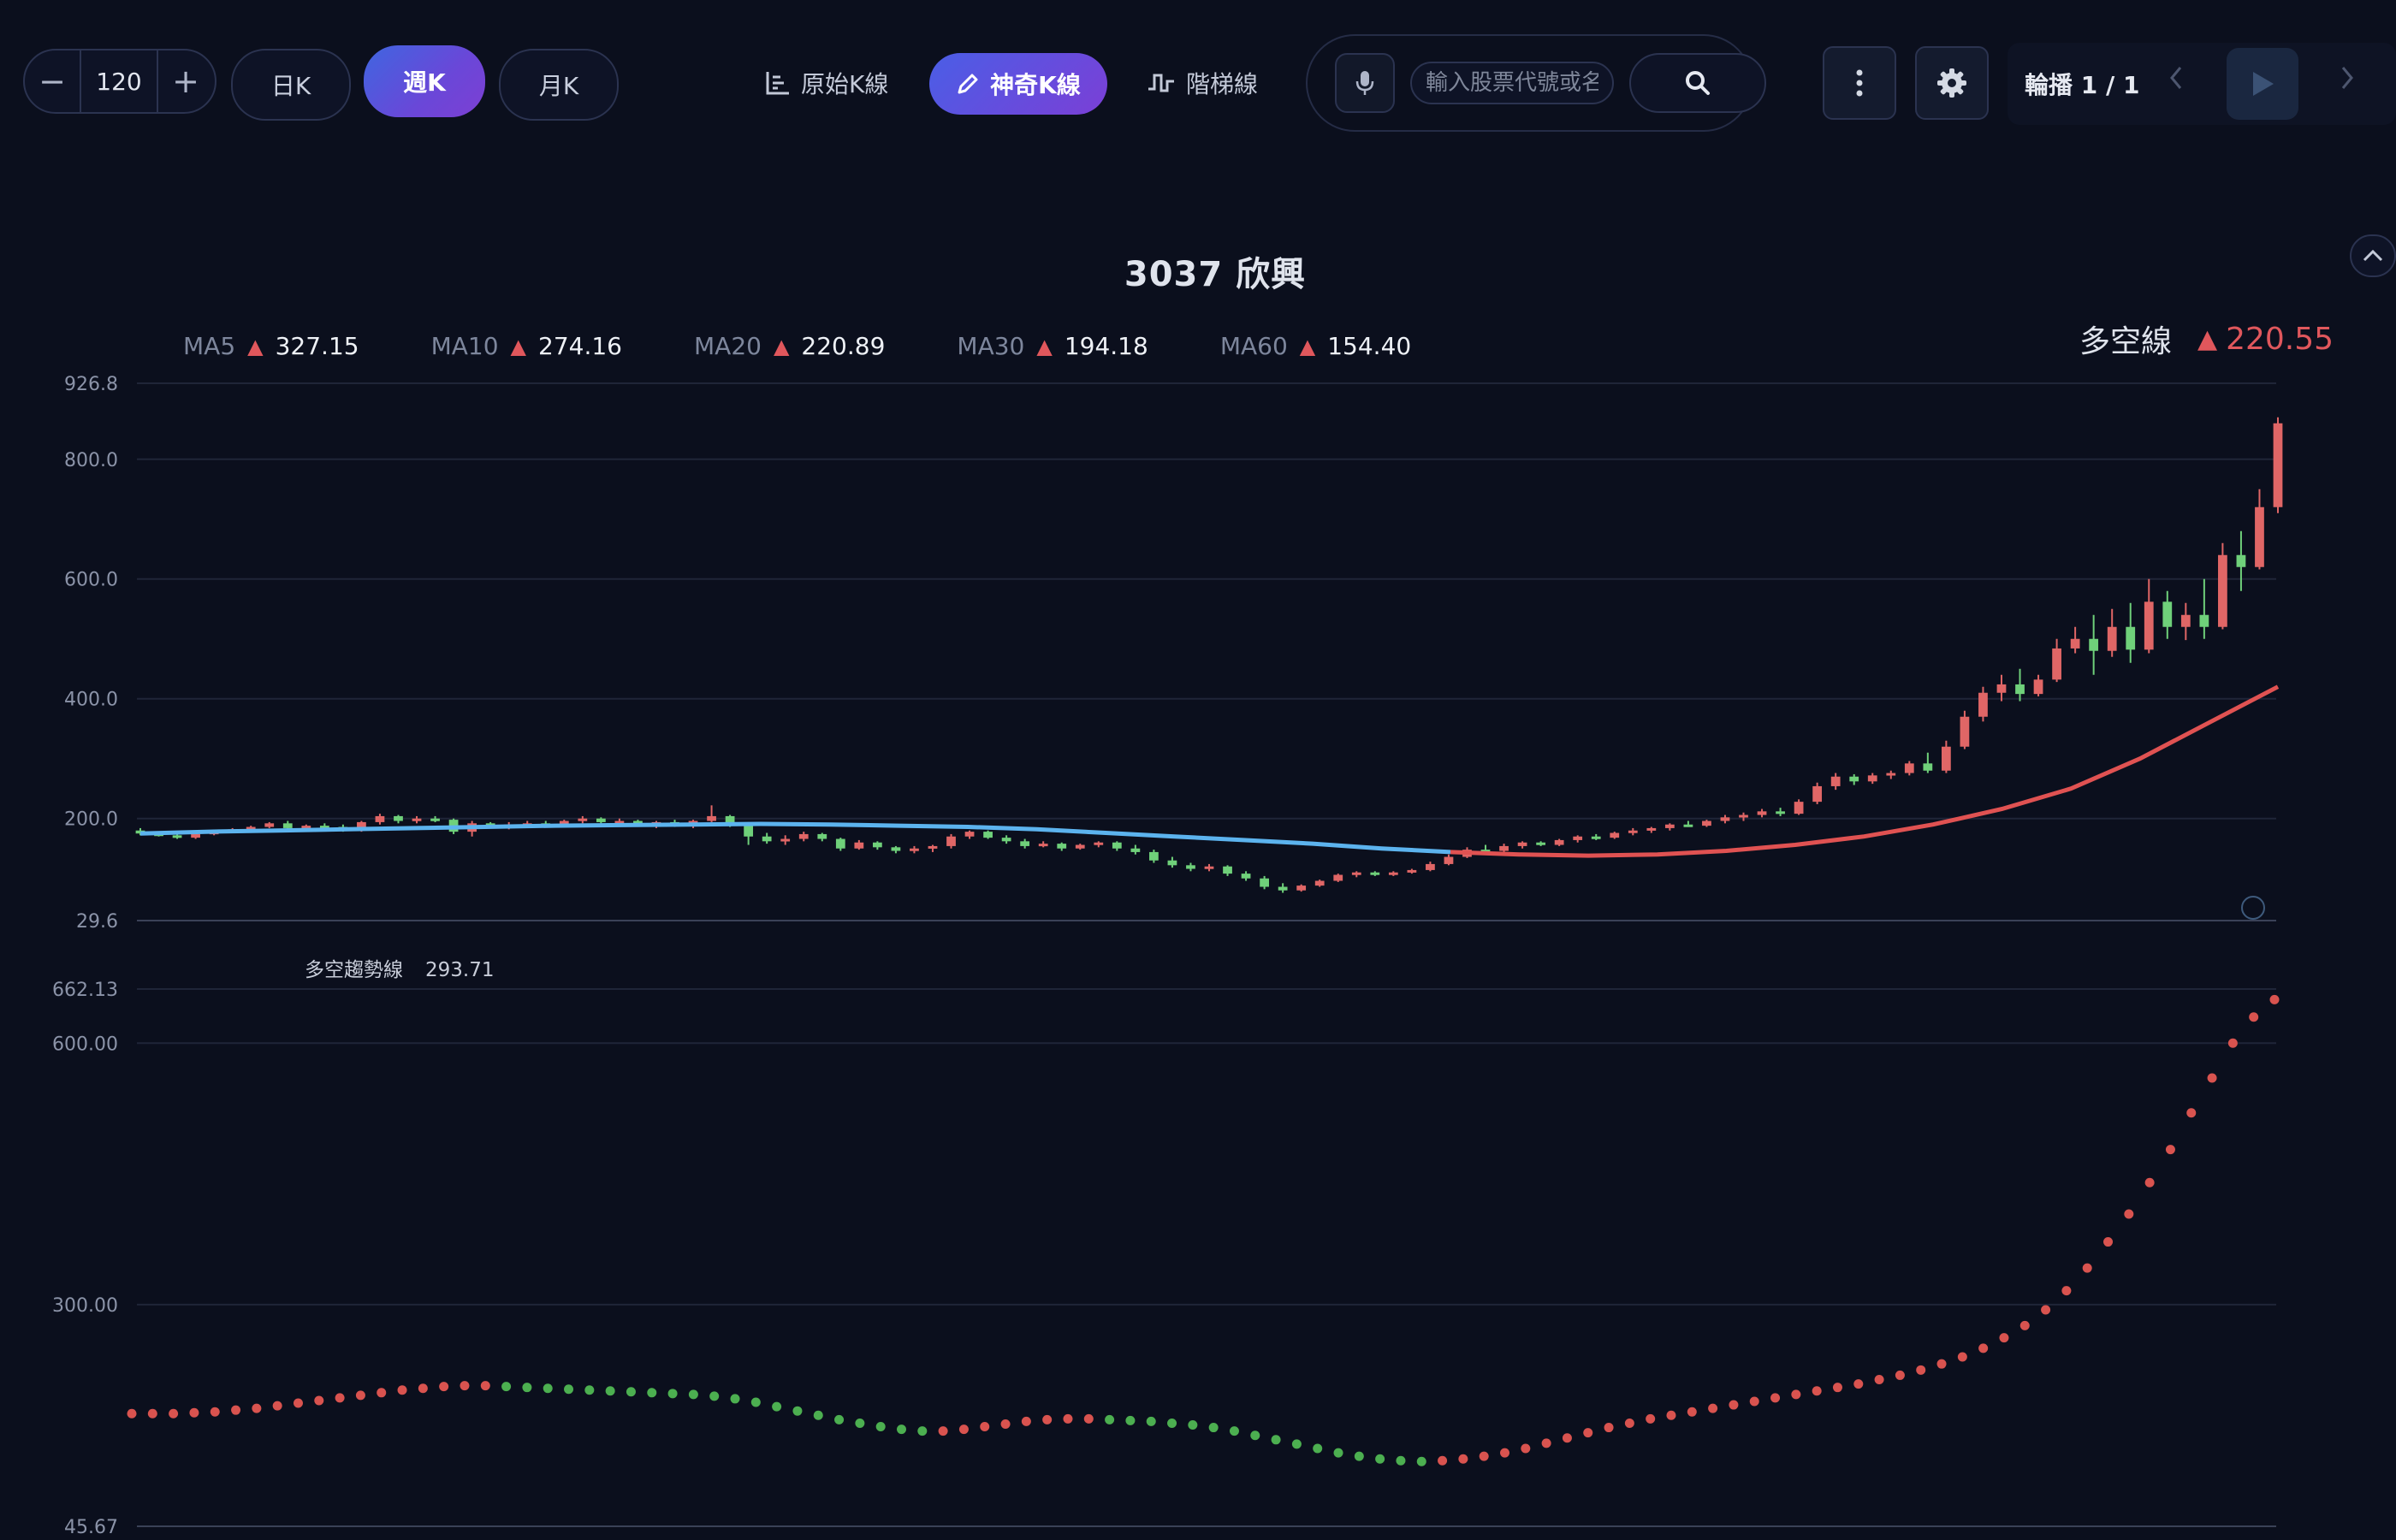 The width and height of the screenshot is (2396, 1540). What do you see at coordinates (119, 81) in the screenshot?
I see `count-value: 120` at bounding box center [119, 81].